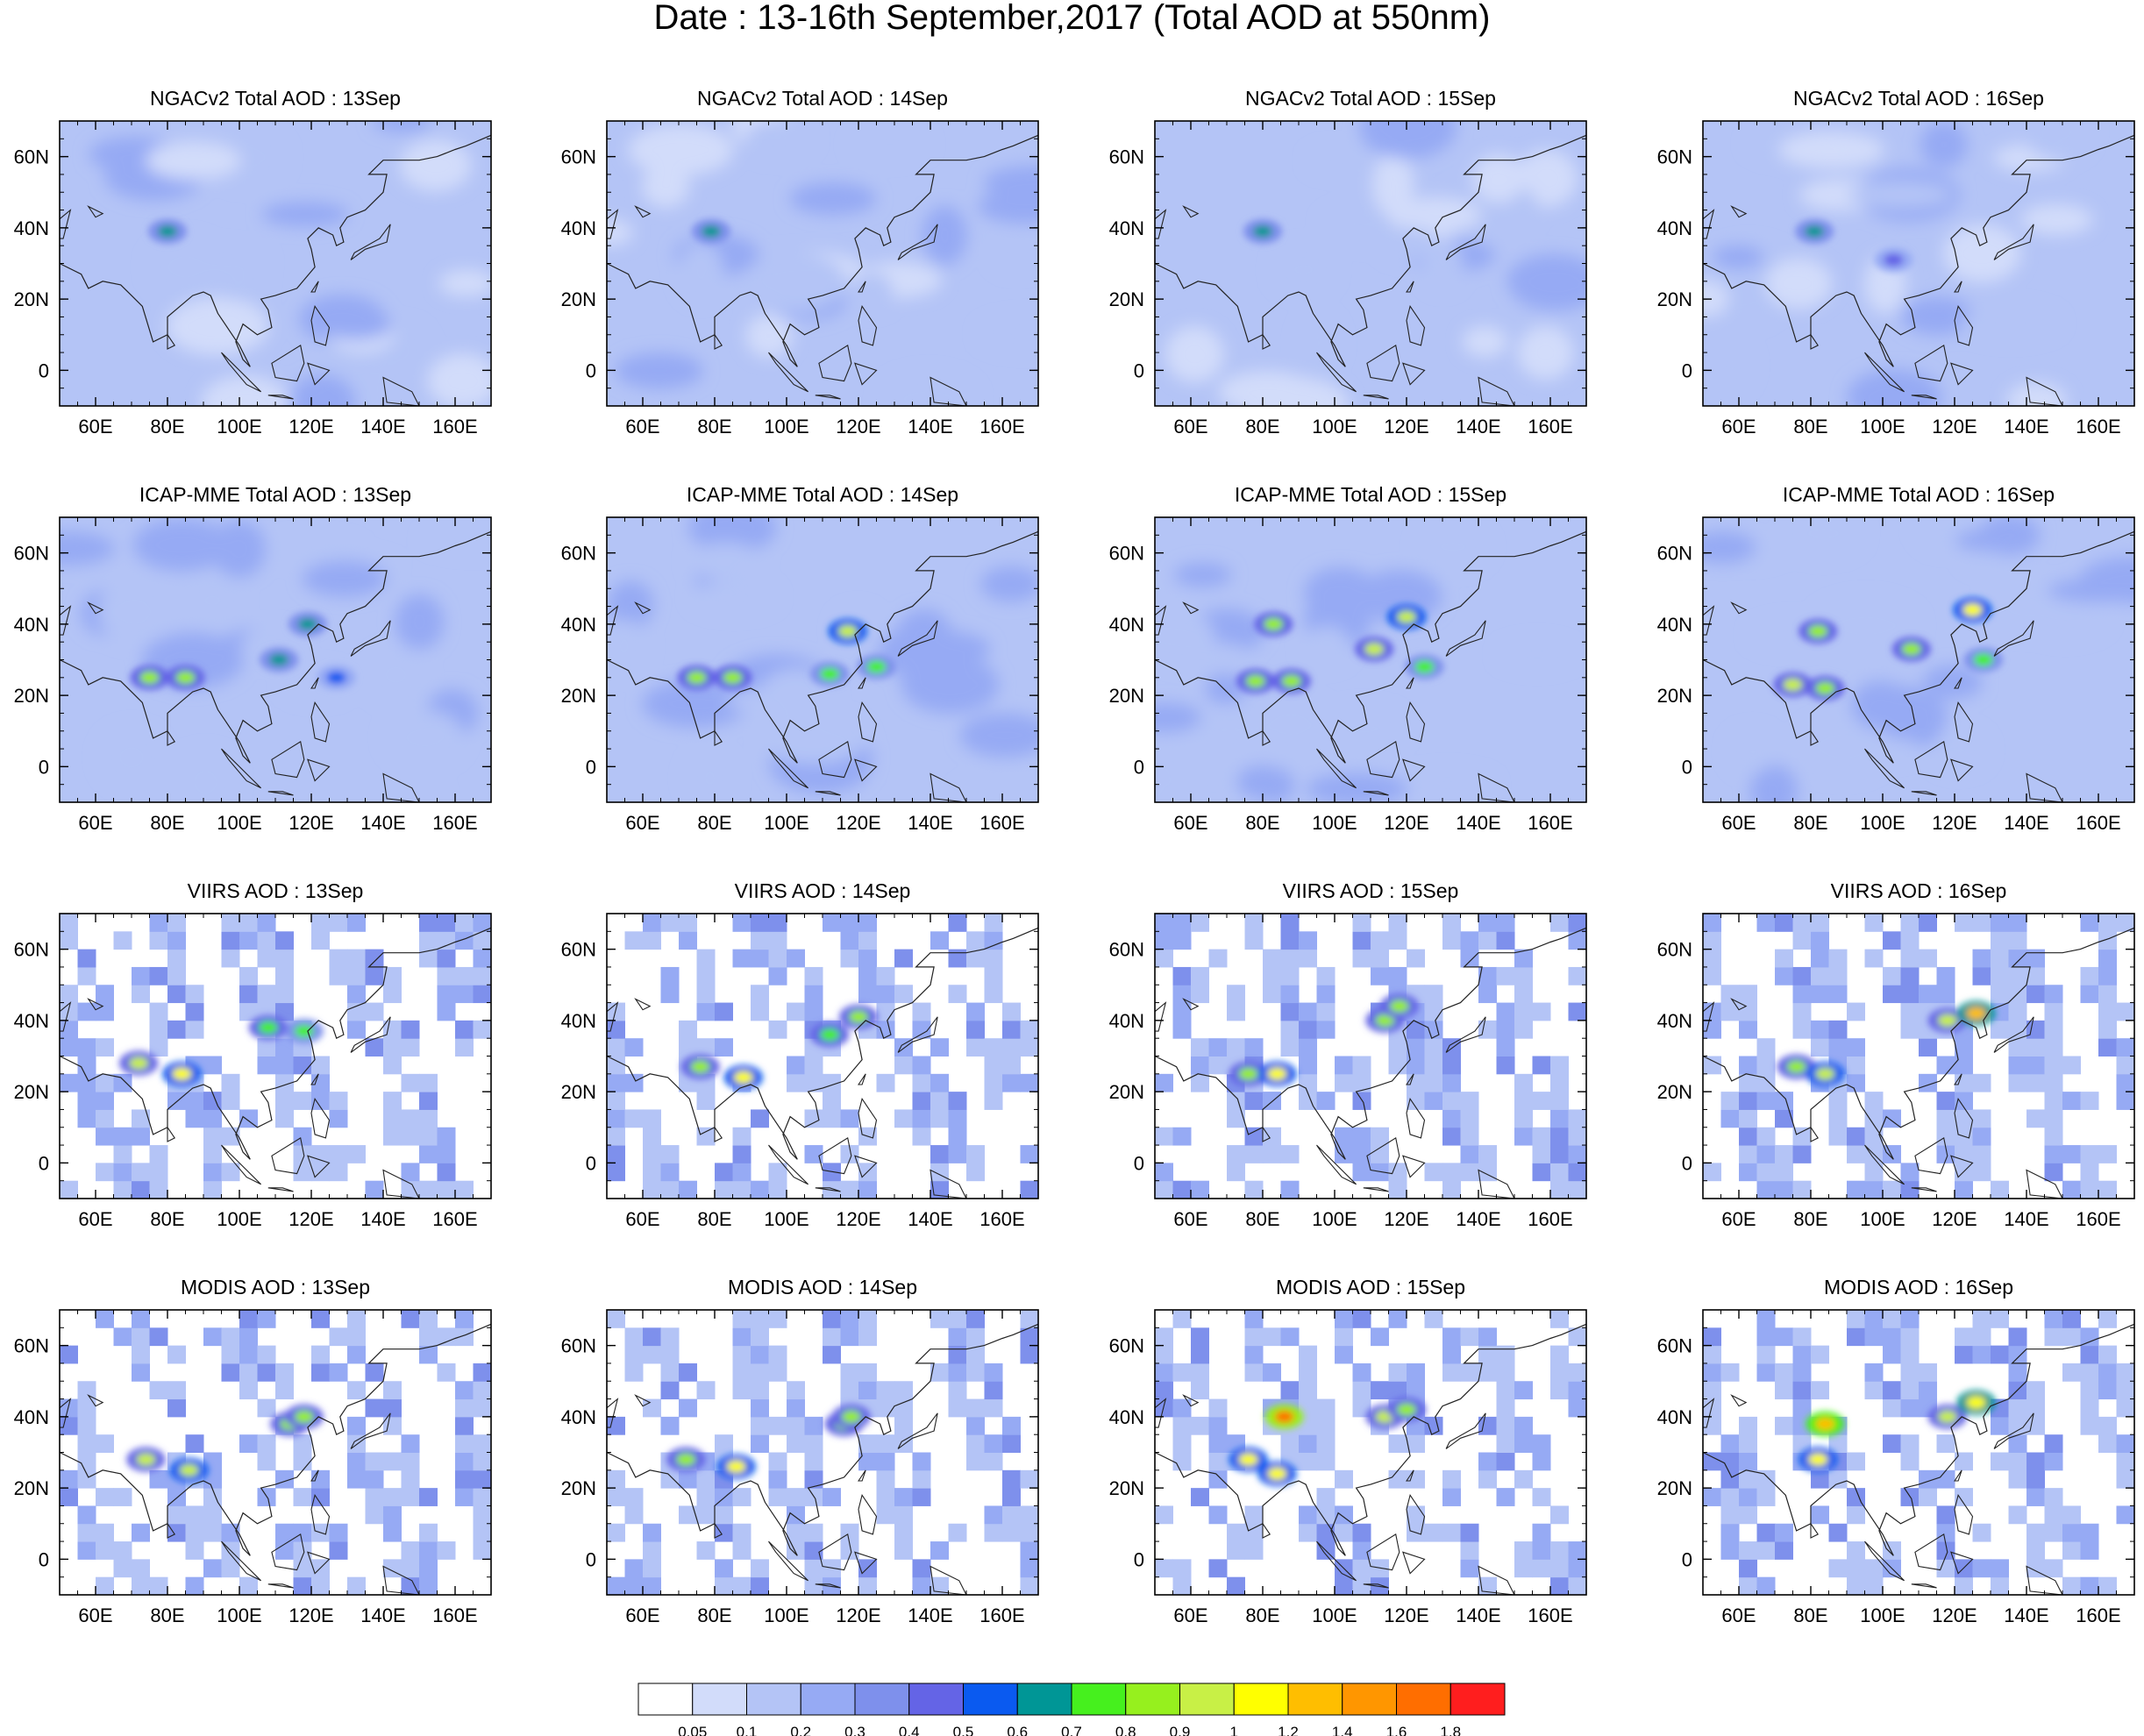  Describe the element at coordinates (578, 157) in the screenshot. I see `y-tick-label: 60N` at that location.